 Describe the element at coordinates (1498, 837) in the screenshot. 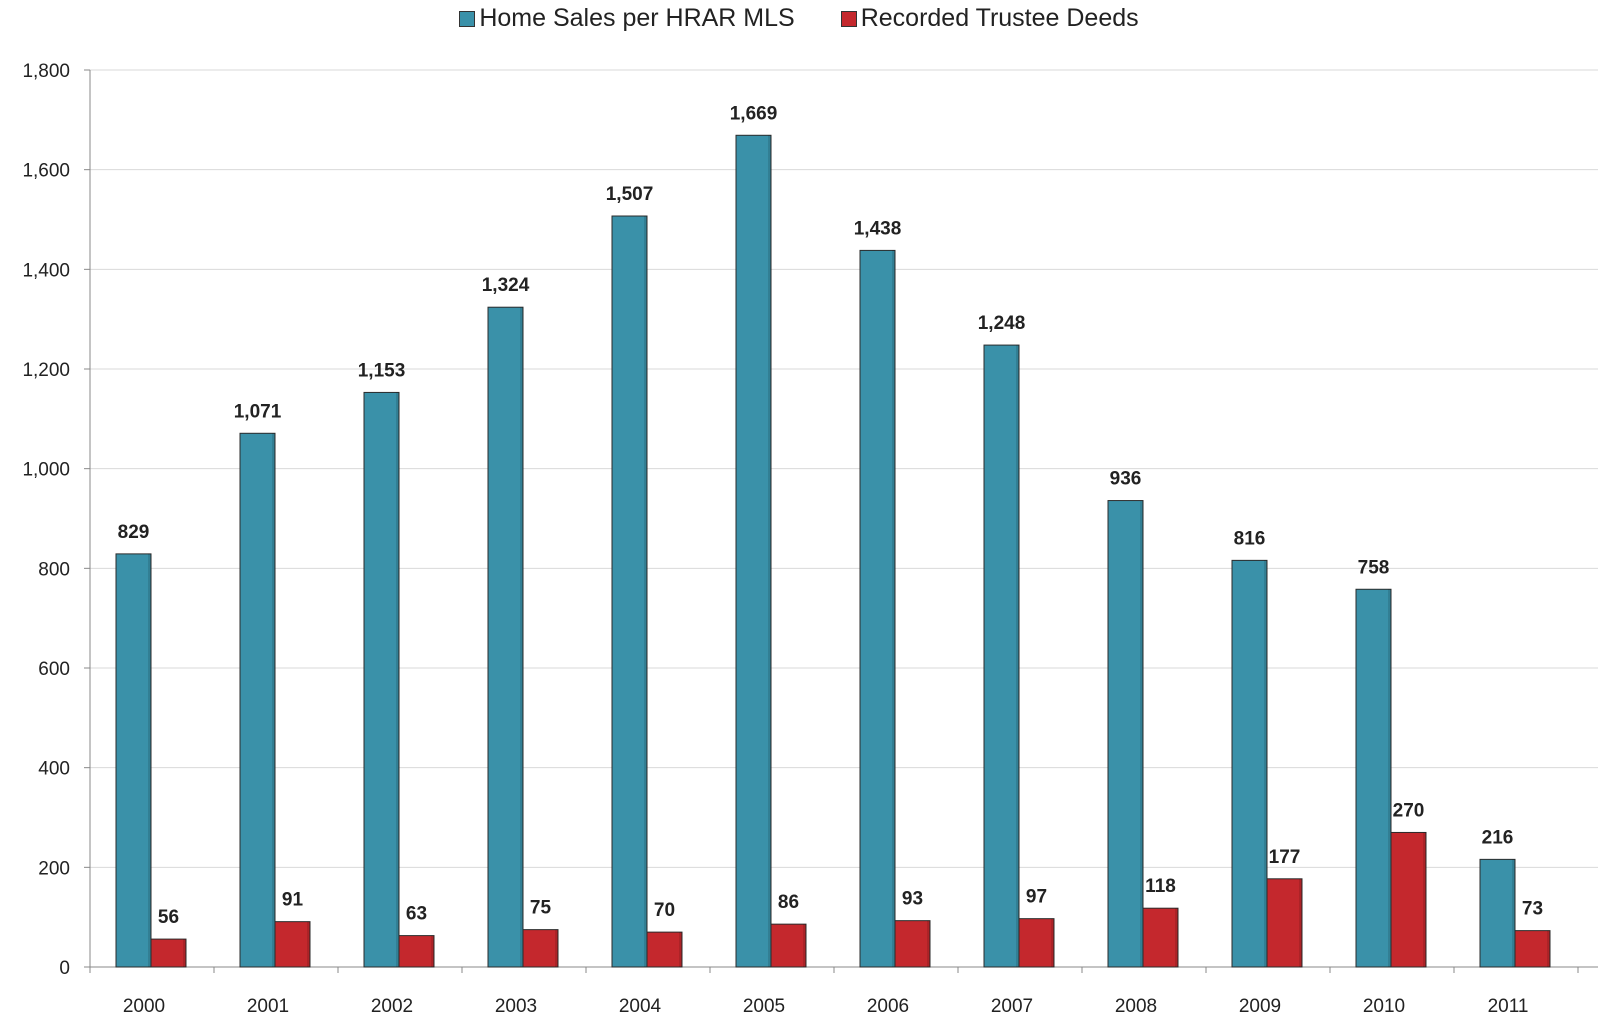

I see `value-label-home-sales: 216` at that location.